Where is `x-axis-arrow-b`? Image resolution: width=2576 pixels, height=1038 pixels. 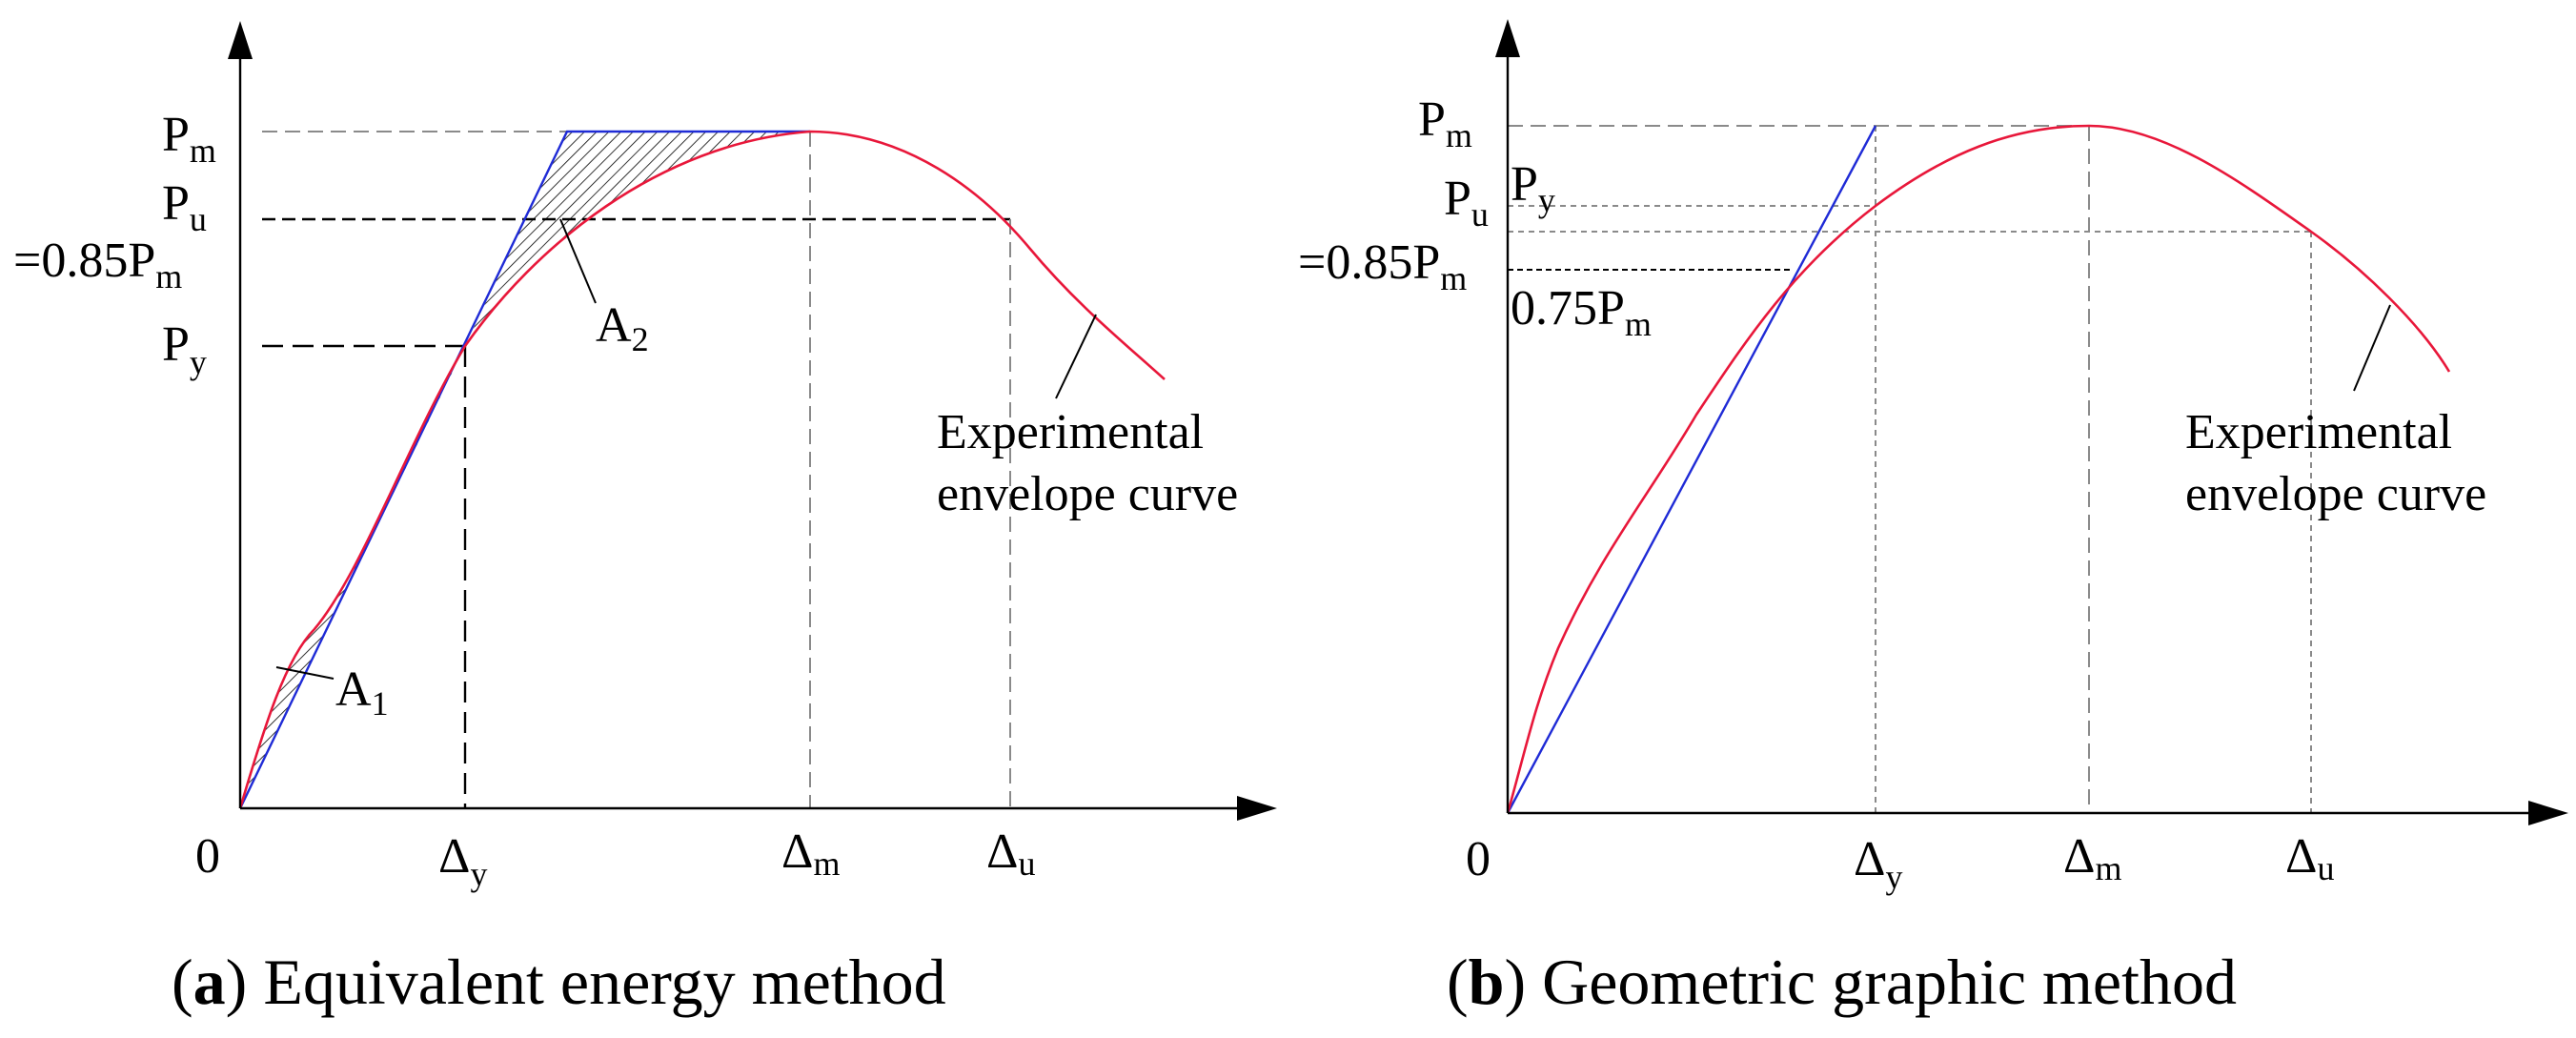 x-axis-arrow-b is located at coordinates (2548, 813).